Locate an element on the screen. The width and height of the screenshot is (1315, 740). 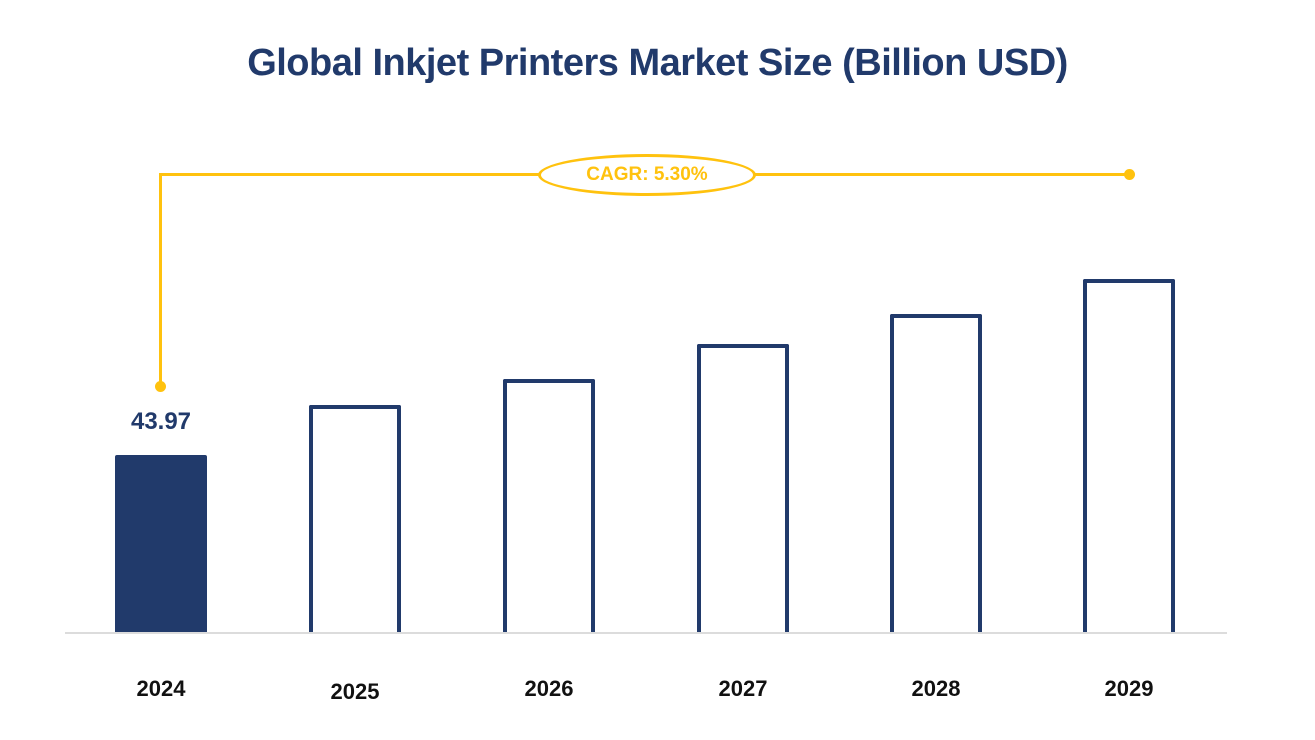
x-label-2029: 2029 is located at coordinates (1129, 688).